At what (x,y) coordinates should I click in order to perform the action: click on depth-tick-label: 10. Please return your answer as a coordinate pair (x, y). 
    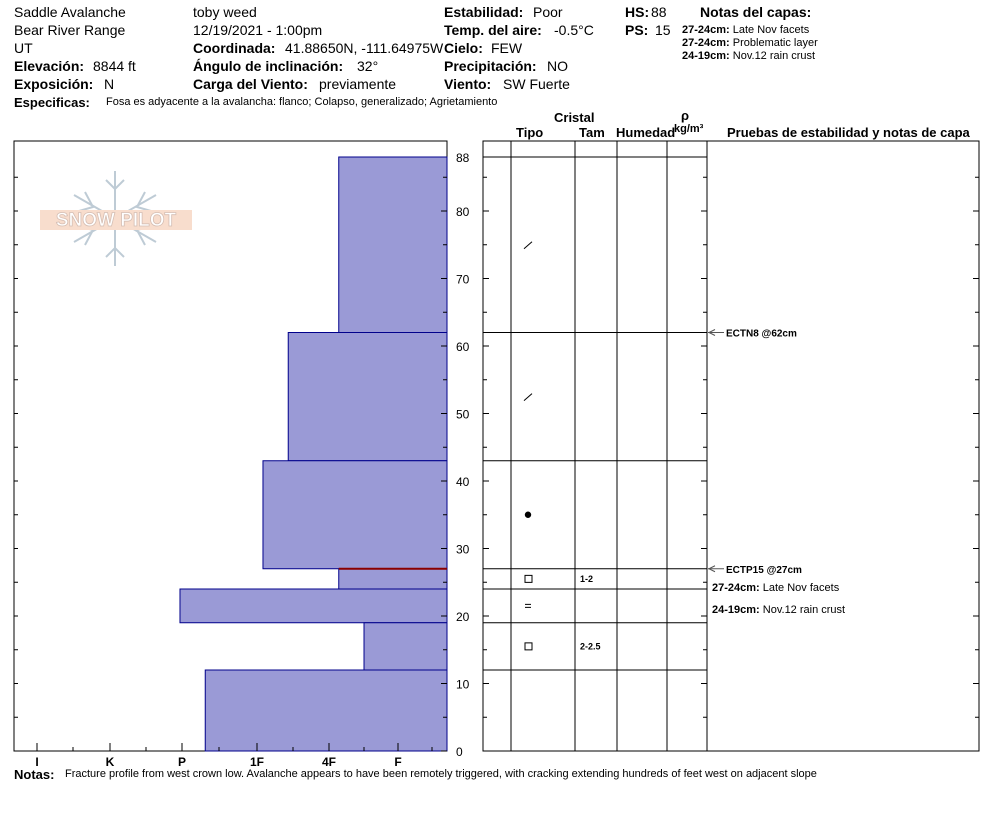
    Looking at the image, I should click on (463, 685).